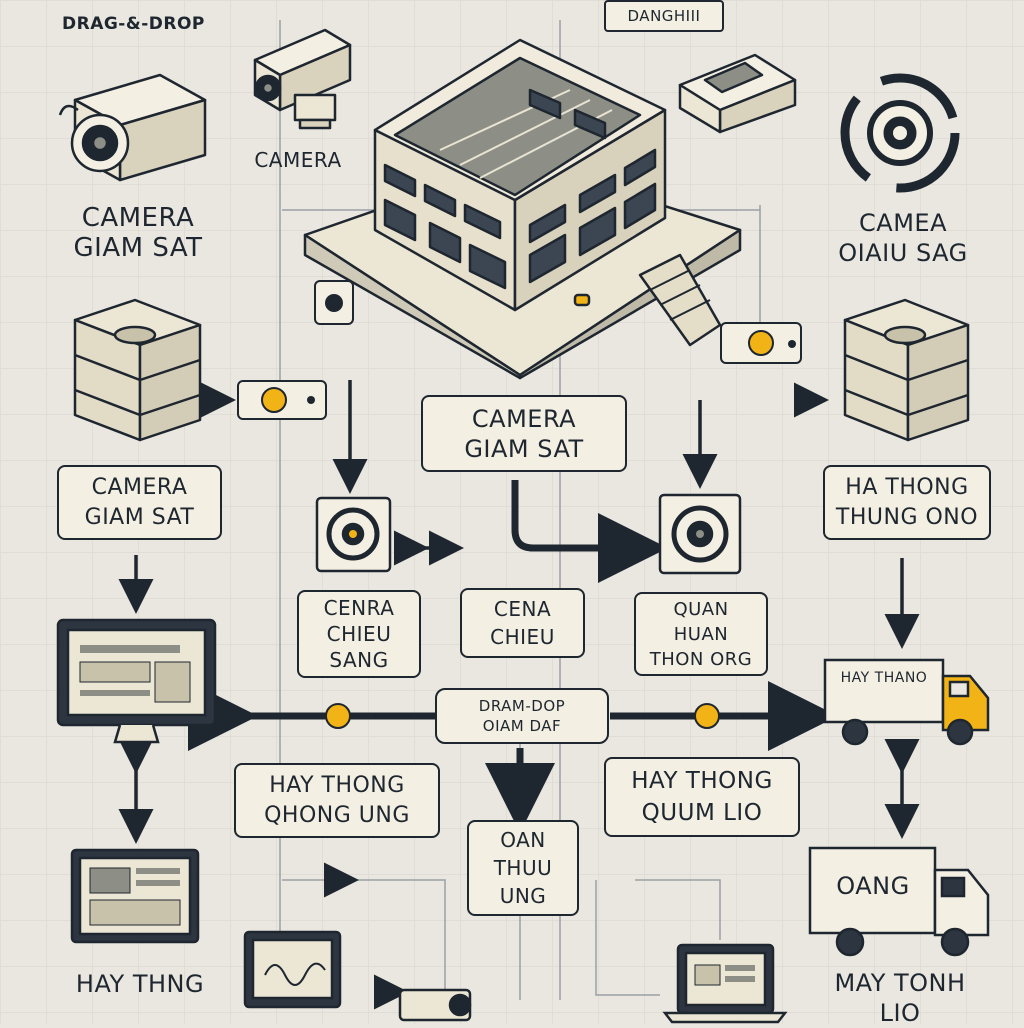 Image resolution: width=1024 pixels, height=1028 pixels. What do you see at coordinates (337, 815) in the screenshot?
I see `left-hay-box-line2: QHONG UNG` at bounding box center [337, 815].